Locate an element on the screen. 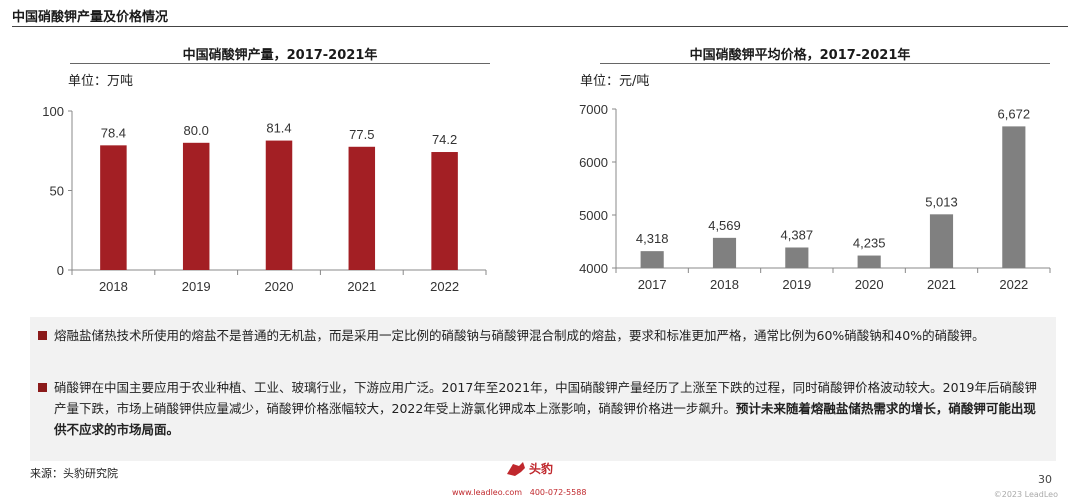  y-tick-label: 100 is located at coordinates (53, 111).